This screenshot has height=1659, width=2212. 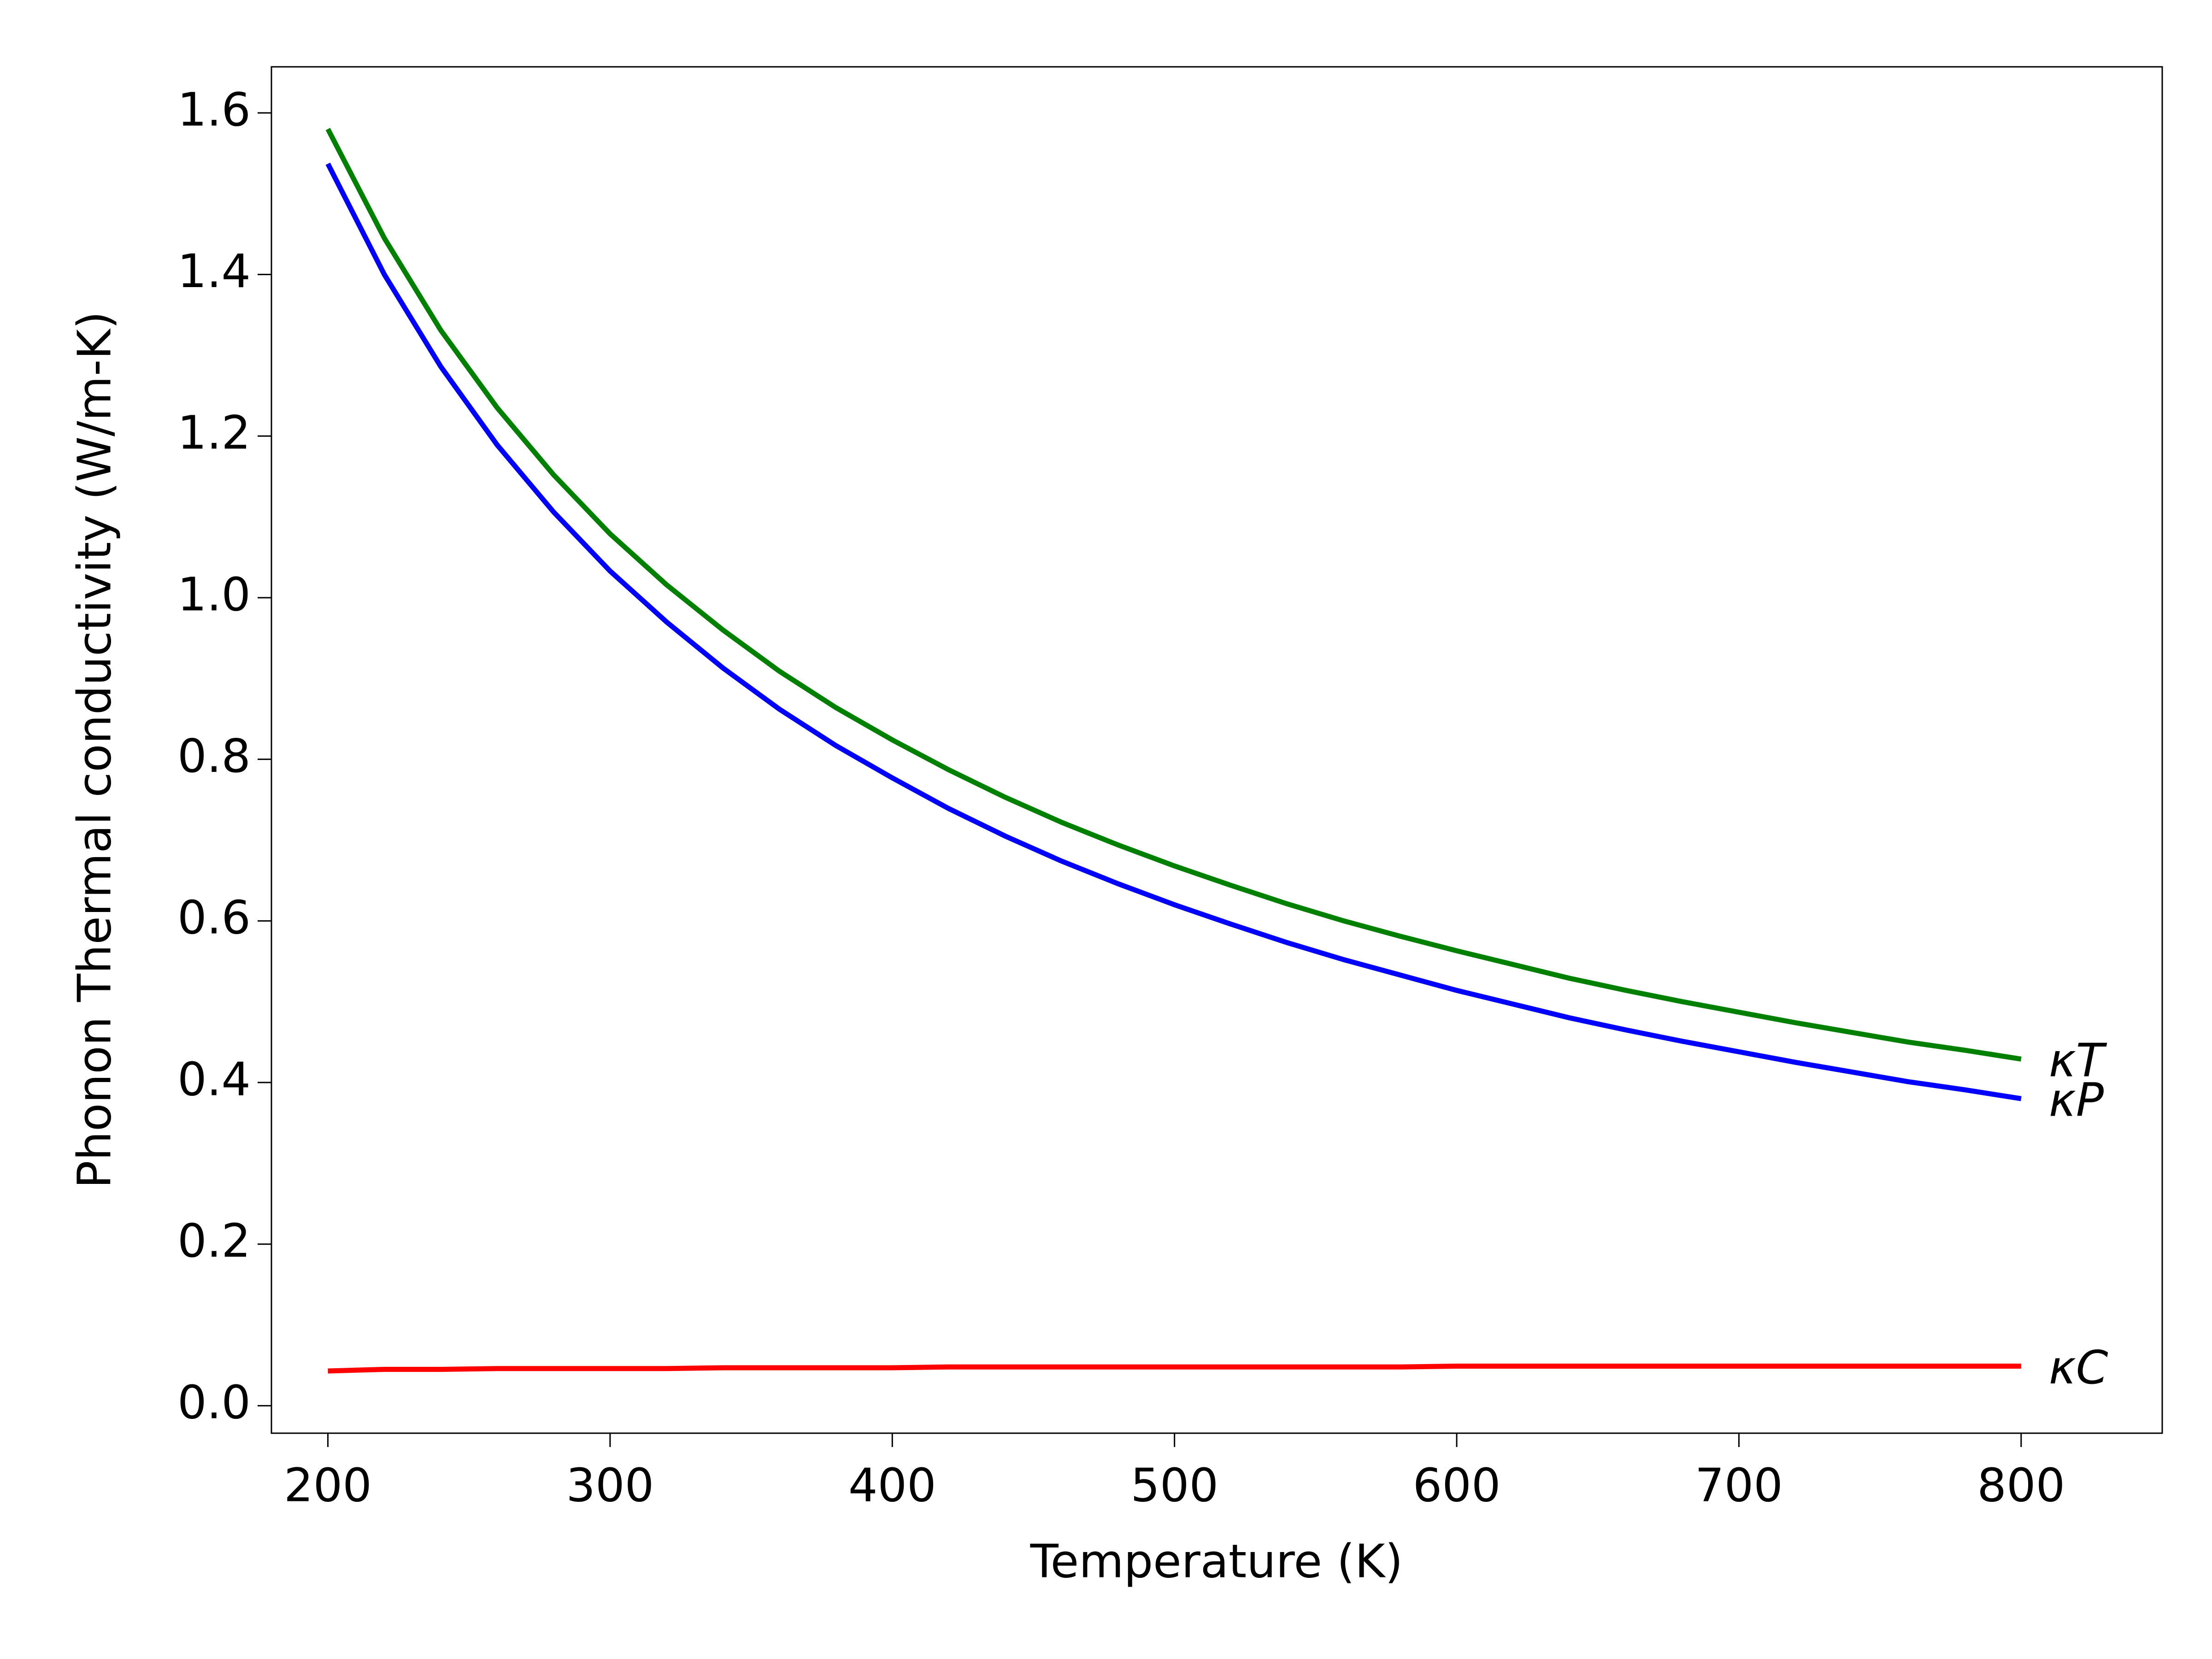 What do you see at coordinates (2076, 1100) in the screenshot?
I see `series-label: κP` at bounding box center [2076, 1100].